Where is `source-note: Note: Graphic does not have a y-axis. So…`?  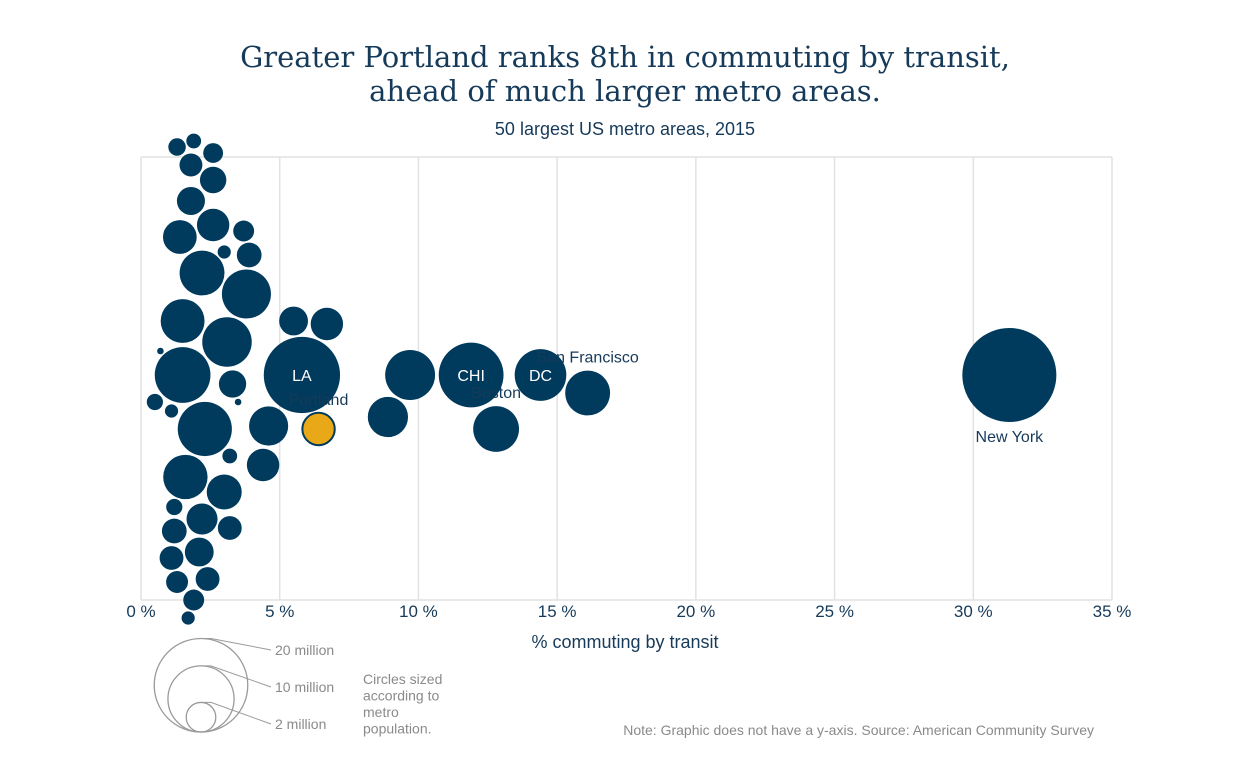
source-note: Note: Graphic does not have a y-axis. So… is located at coordinates (858, 730).